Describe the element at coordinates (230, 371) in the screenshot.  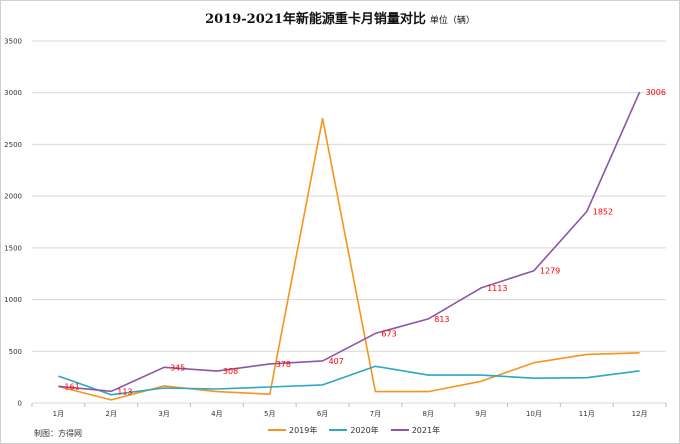
I see `data-label: 308` at that location.